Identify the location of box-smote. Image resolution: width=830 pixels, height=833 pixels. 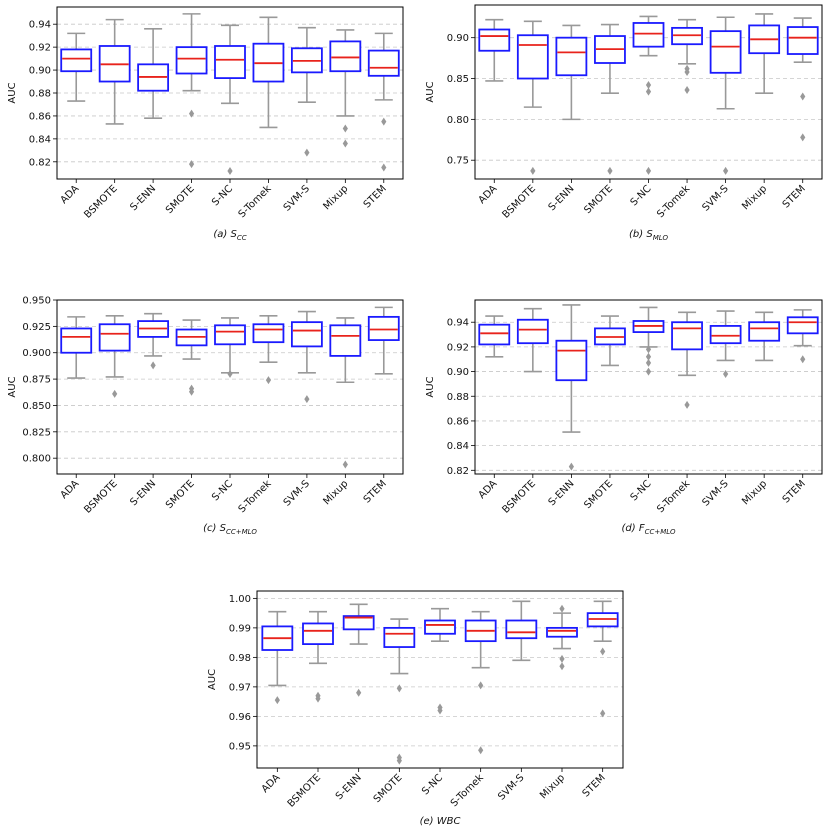
(399, 691).